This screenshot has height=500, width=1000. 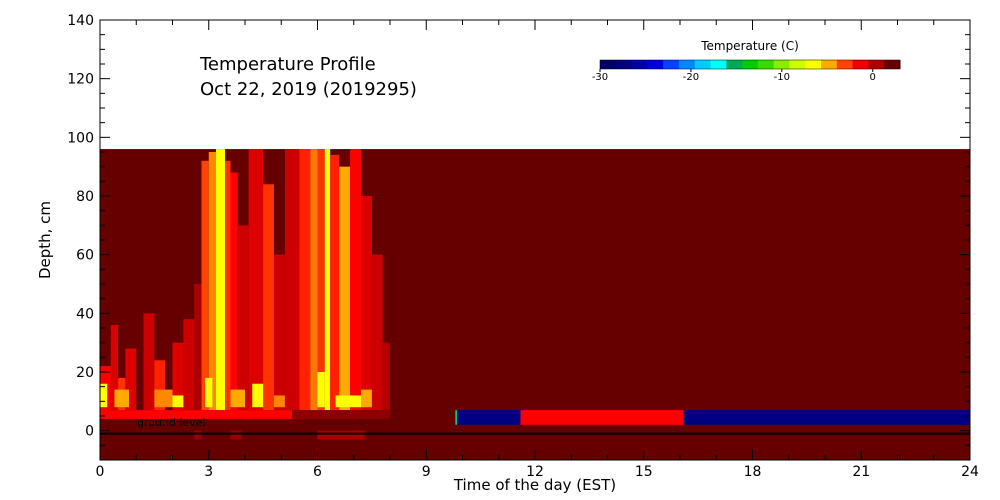 I want to click on colorbar-tick-label: -20, so click(x=691, y=77).